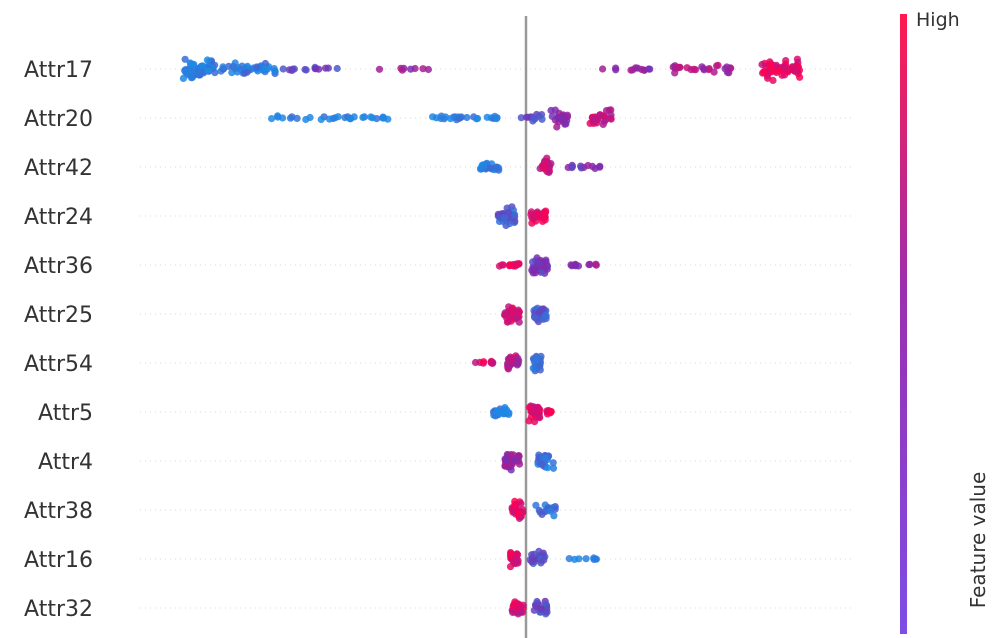 The image size is (1008, 638). I want to click on feature-label: Attr25, so click(58, 315).